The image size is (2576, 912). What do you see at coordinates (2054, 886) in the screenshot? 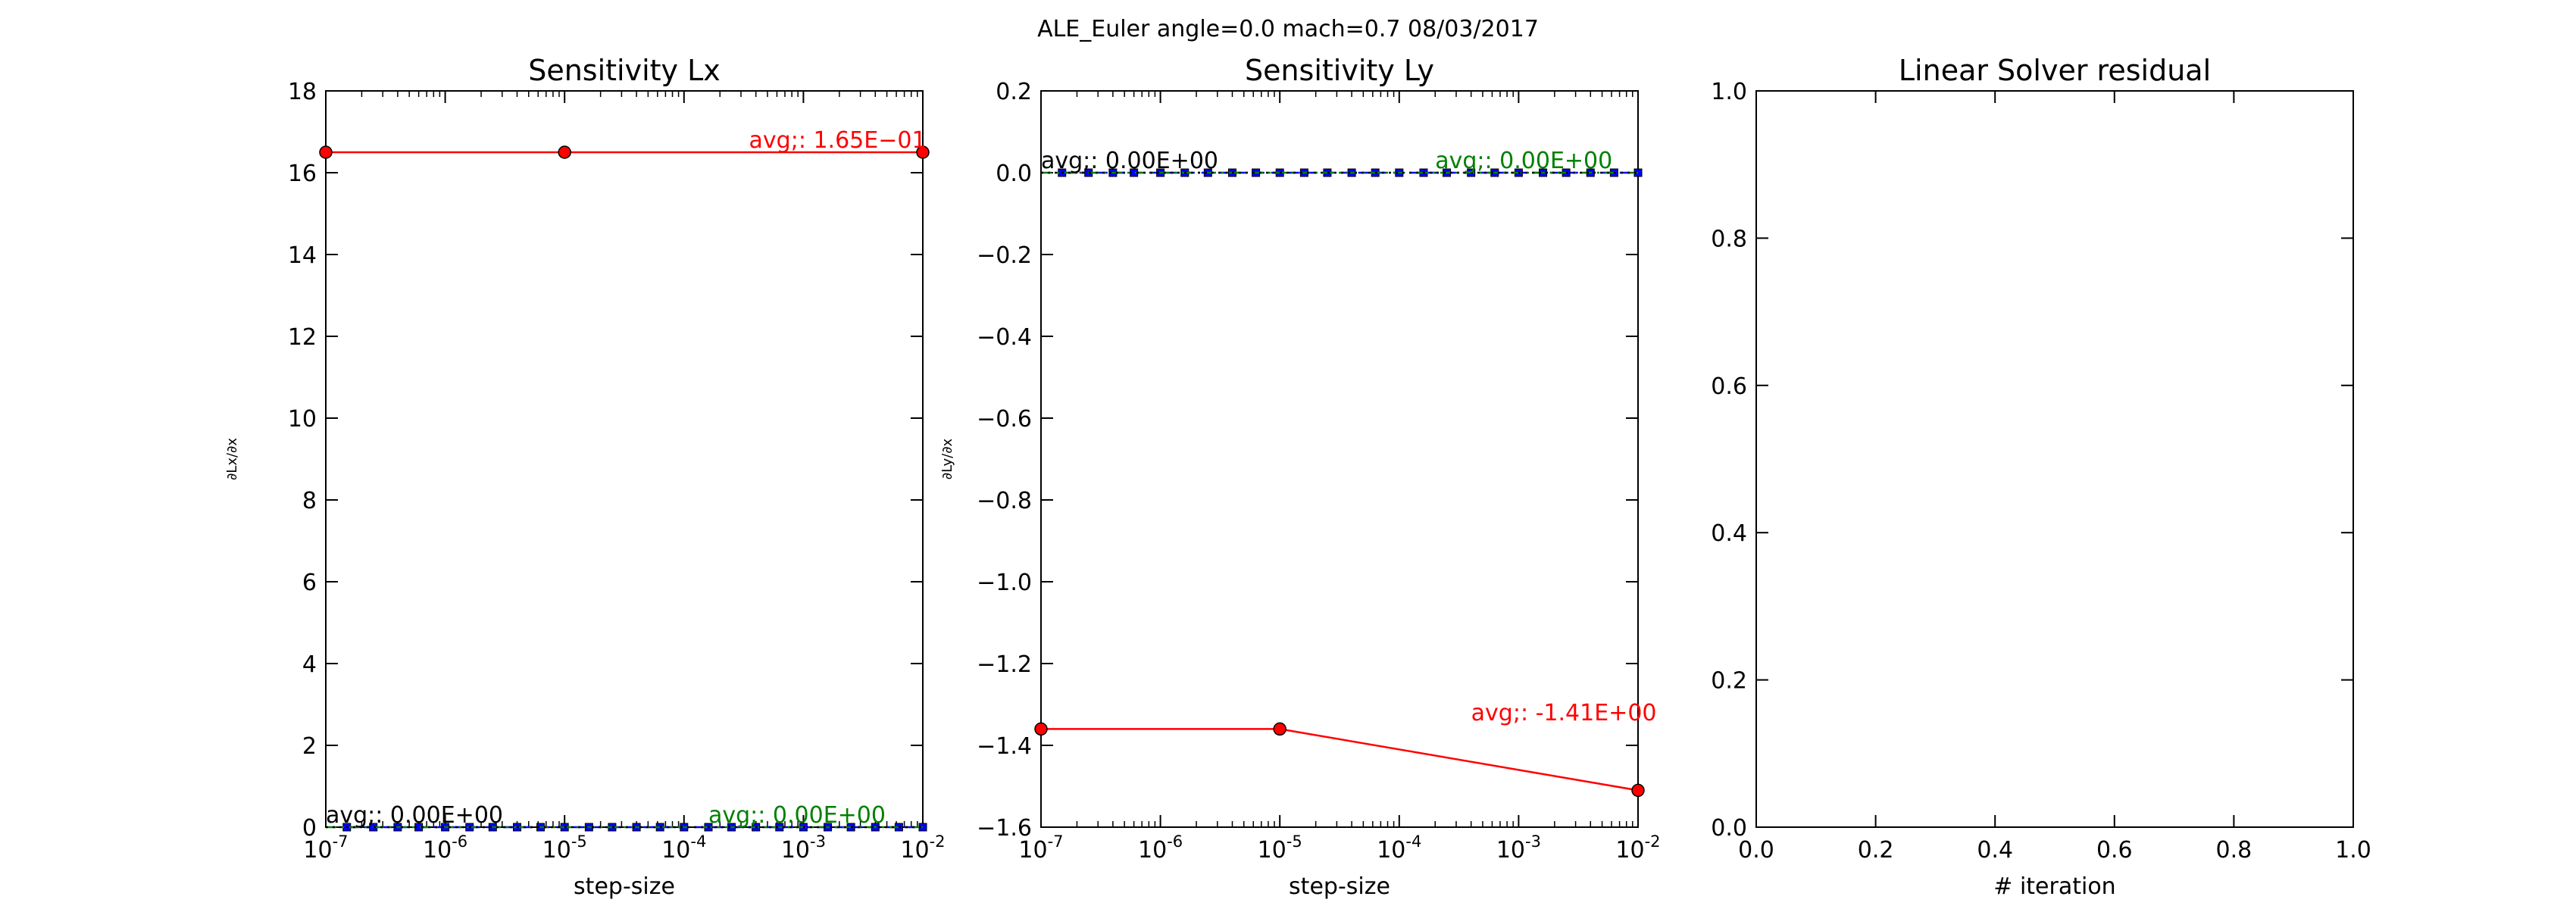
I see `x-axis-label: # iteration` at bounding box center [2054, 886].